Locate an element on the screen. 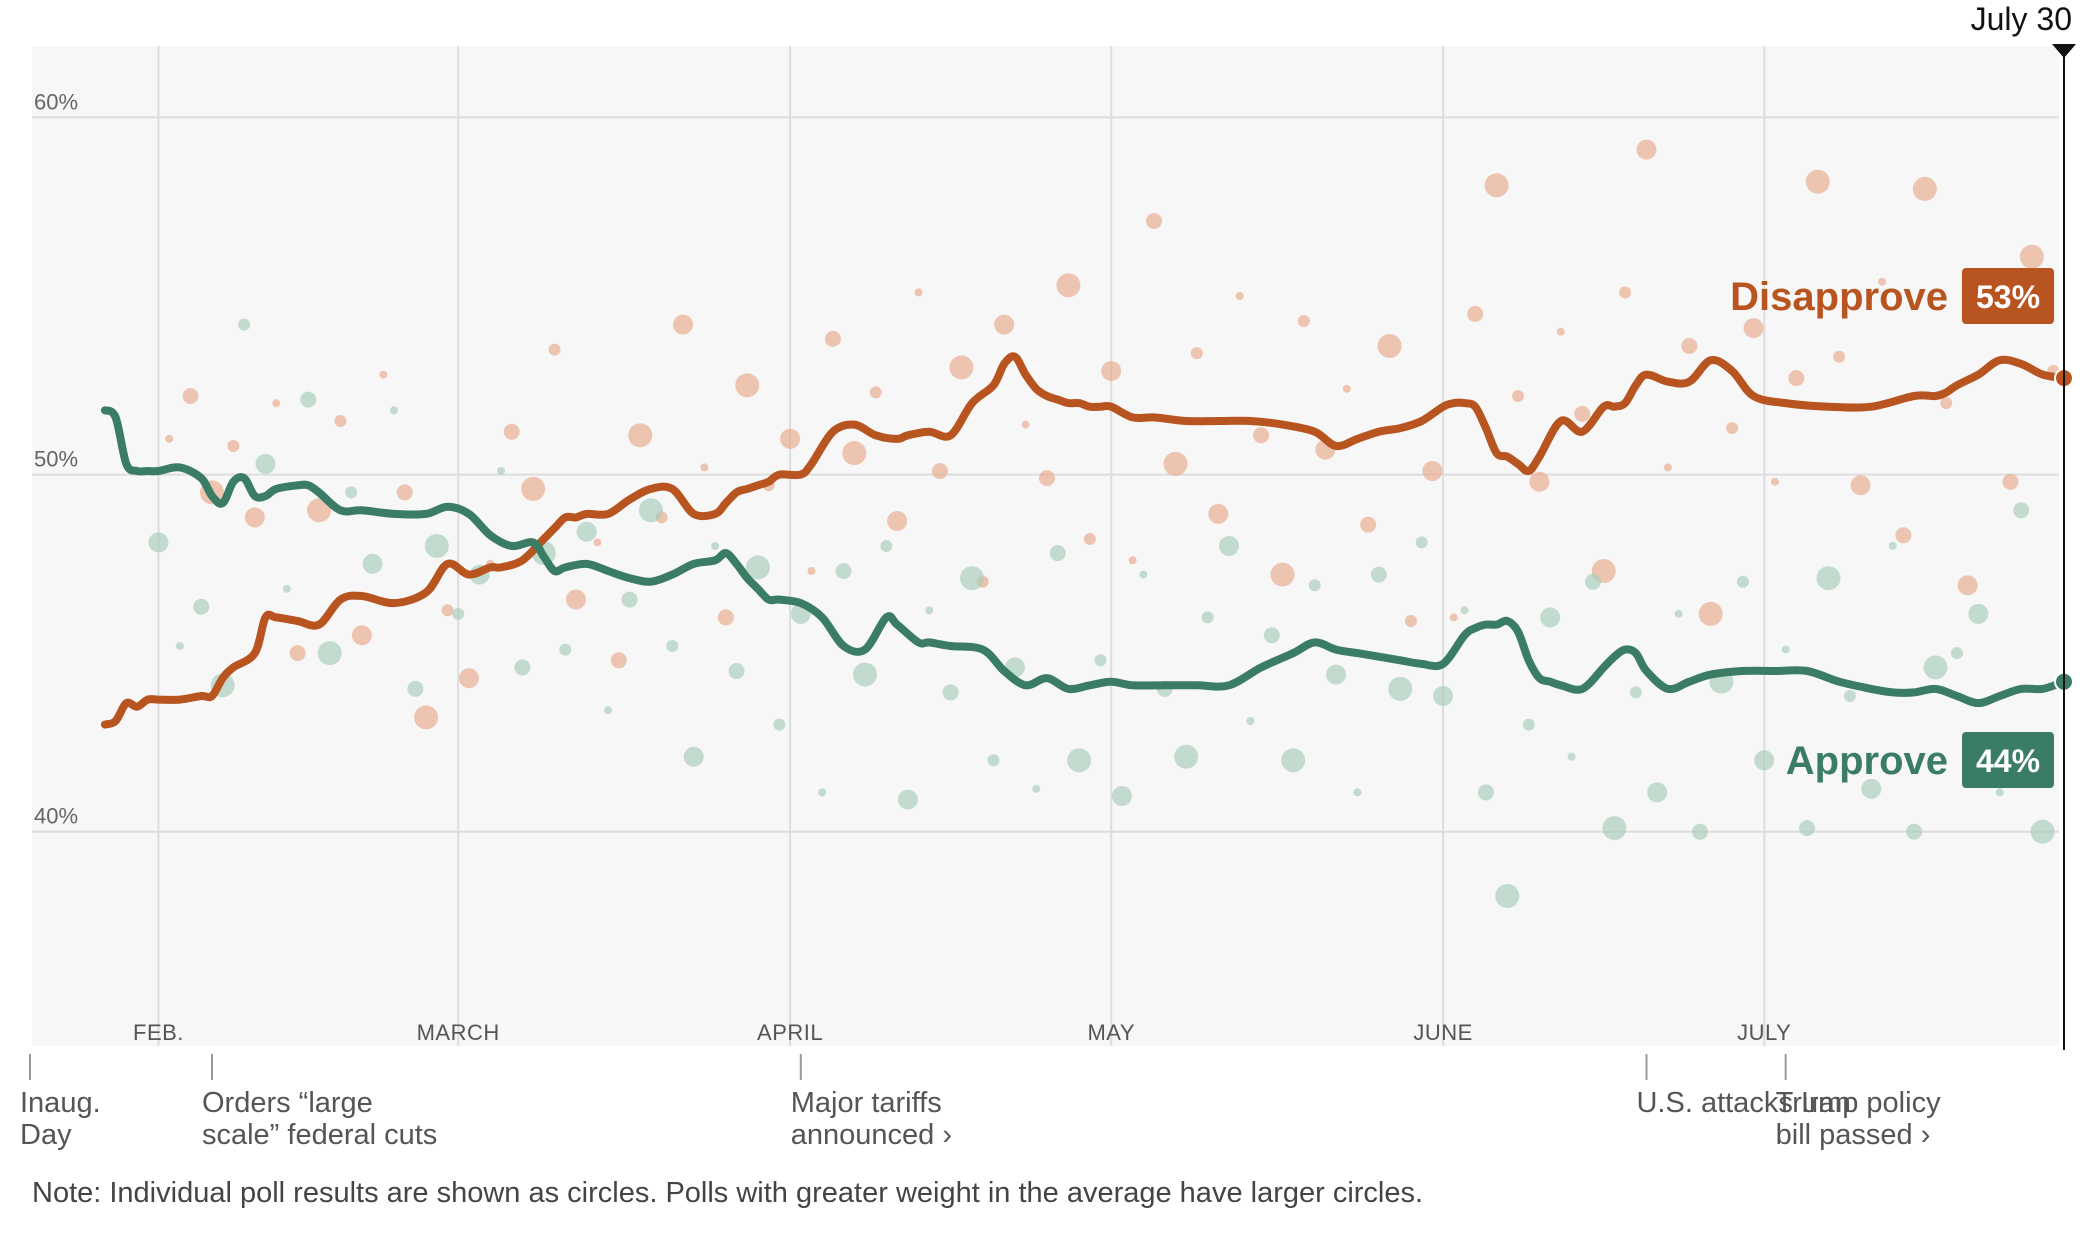 The image size is (2092, 1260). event-label: U.S. attacks Iran is located at coordinates (1743, 1103).